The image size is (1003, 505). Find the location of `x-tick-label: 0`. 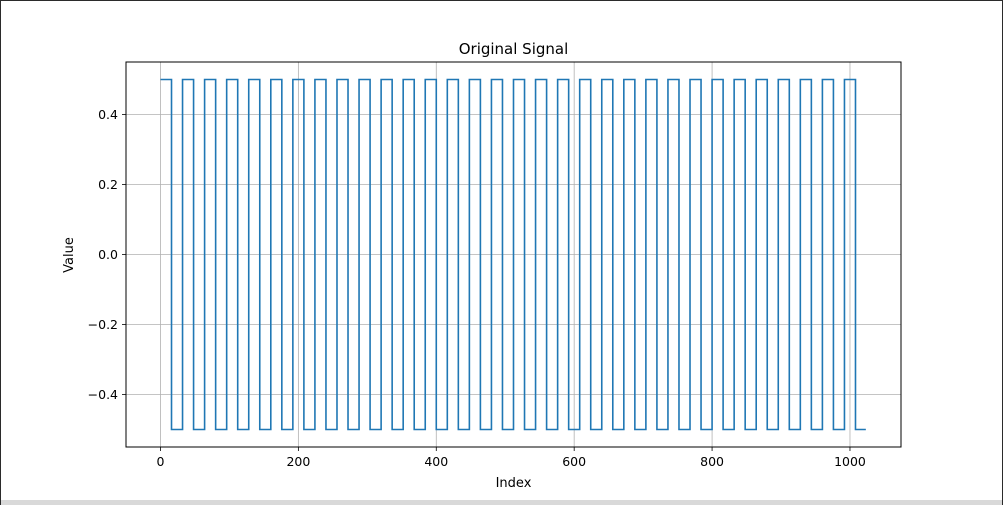

x-tick-label: 0 is located at coordinates (160, 461).